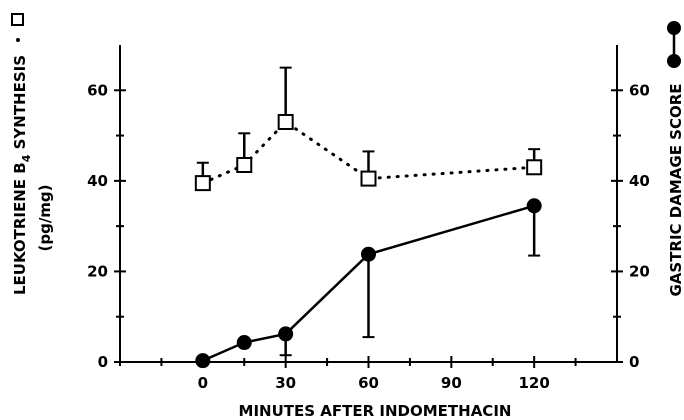 The height and width of the screenshot is (420, 684). I want to click on right-y-tick-label: 0, so click(634, 362).